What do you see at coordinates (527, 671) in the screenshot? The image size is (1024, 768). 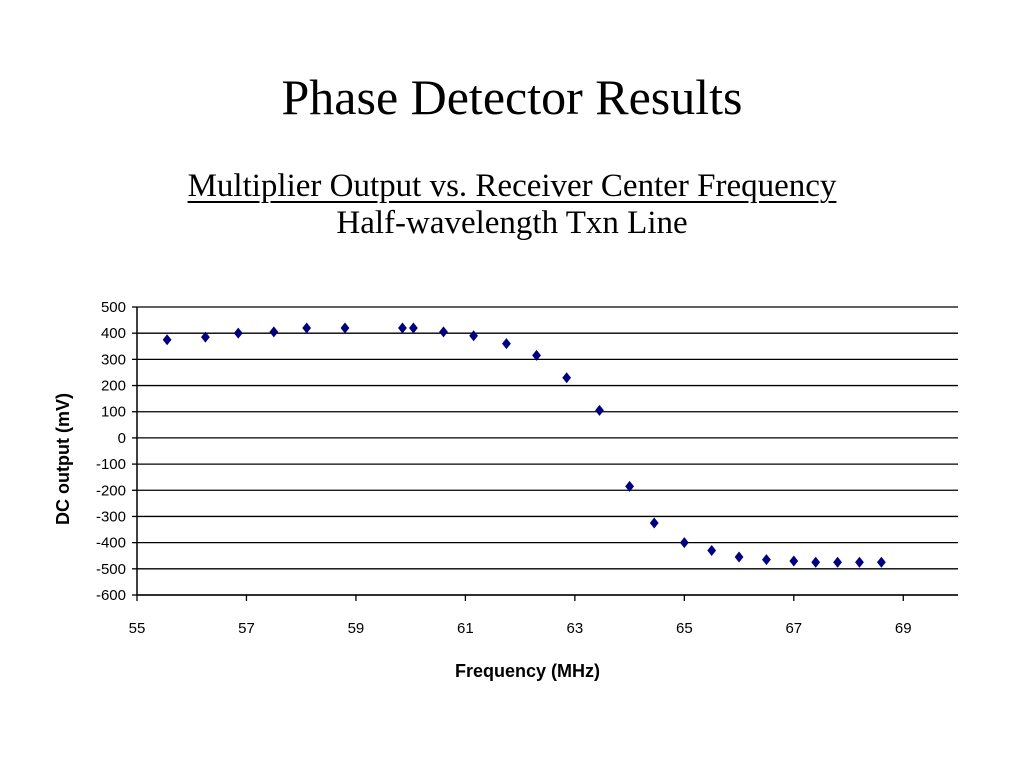 I see `x-axis-label: Frequency (MHz)` at bounding box center [527, 671].